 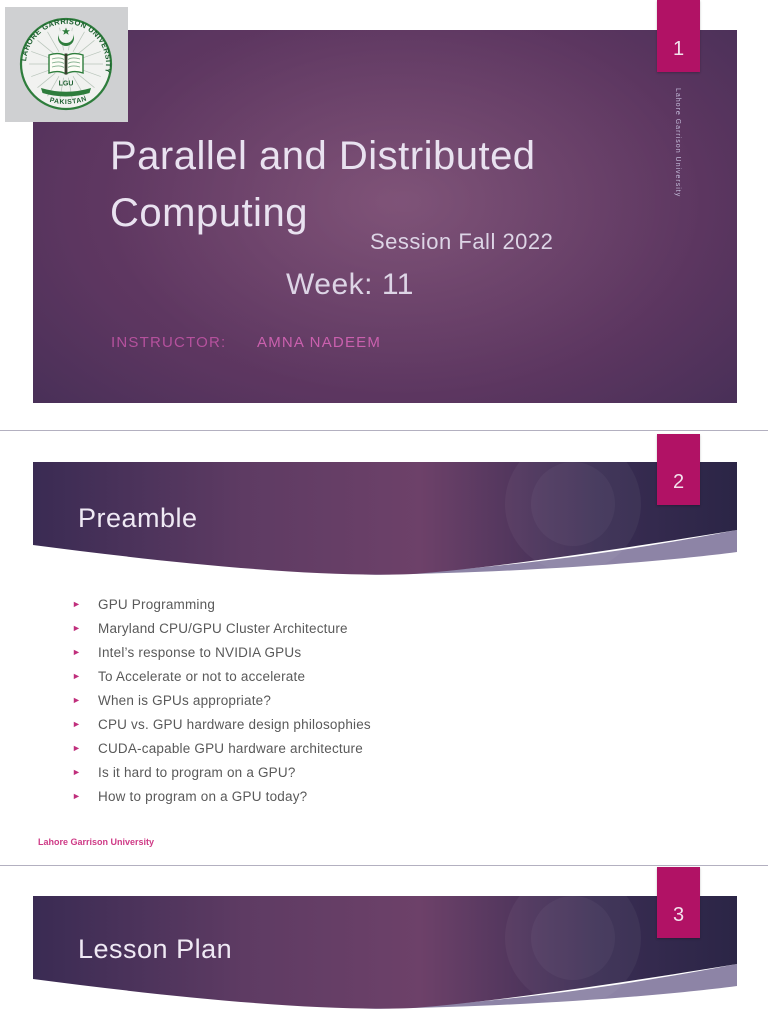 I want to click on slide2-header-banner: Preamble, so click(x=385, y=522).